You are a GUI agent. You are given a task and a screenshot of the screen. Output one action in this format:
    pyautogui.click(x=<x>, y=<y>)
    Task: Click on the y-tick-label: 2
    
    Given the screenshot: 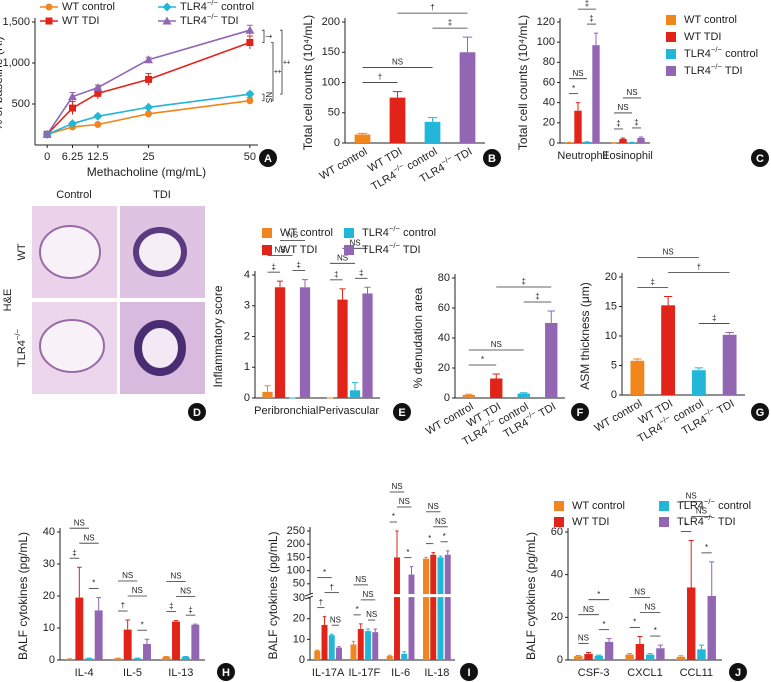 What is the action you would take?
    pyautogui.click(x=247, y=336)
    